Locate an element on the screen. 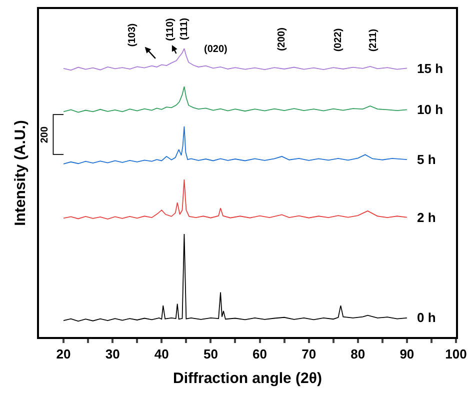 The width and height of the screenshot is (474, 398). annotation: (211) is located at coordinates (374, 40).